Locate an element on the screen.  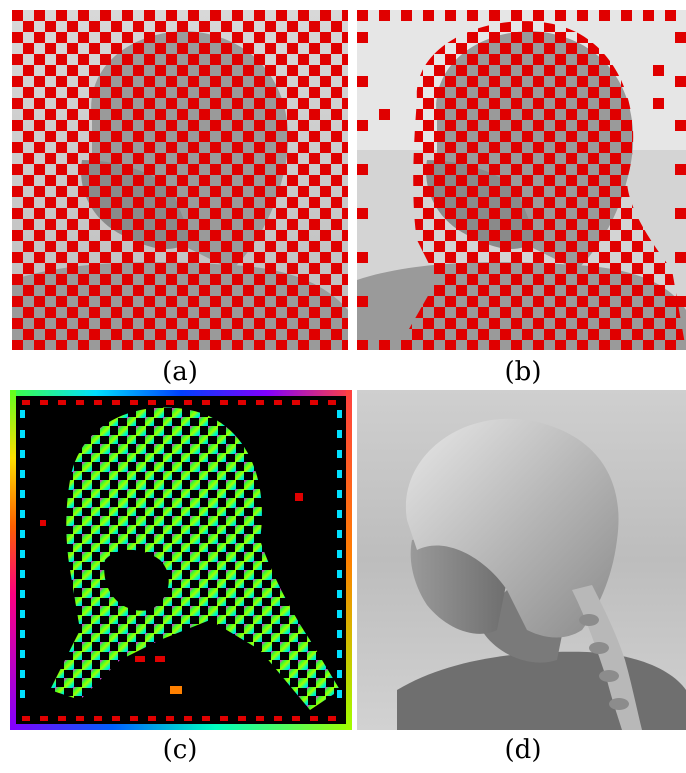
caption-a: (a) is located at coordinates (180, 372).